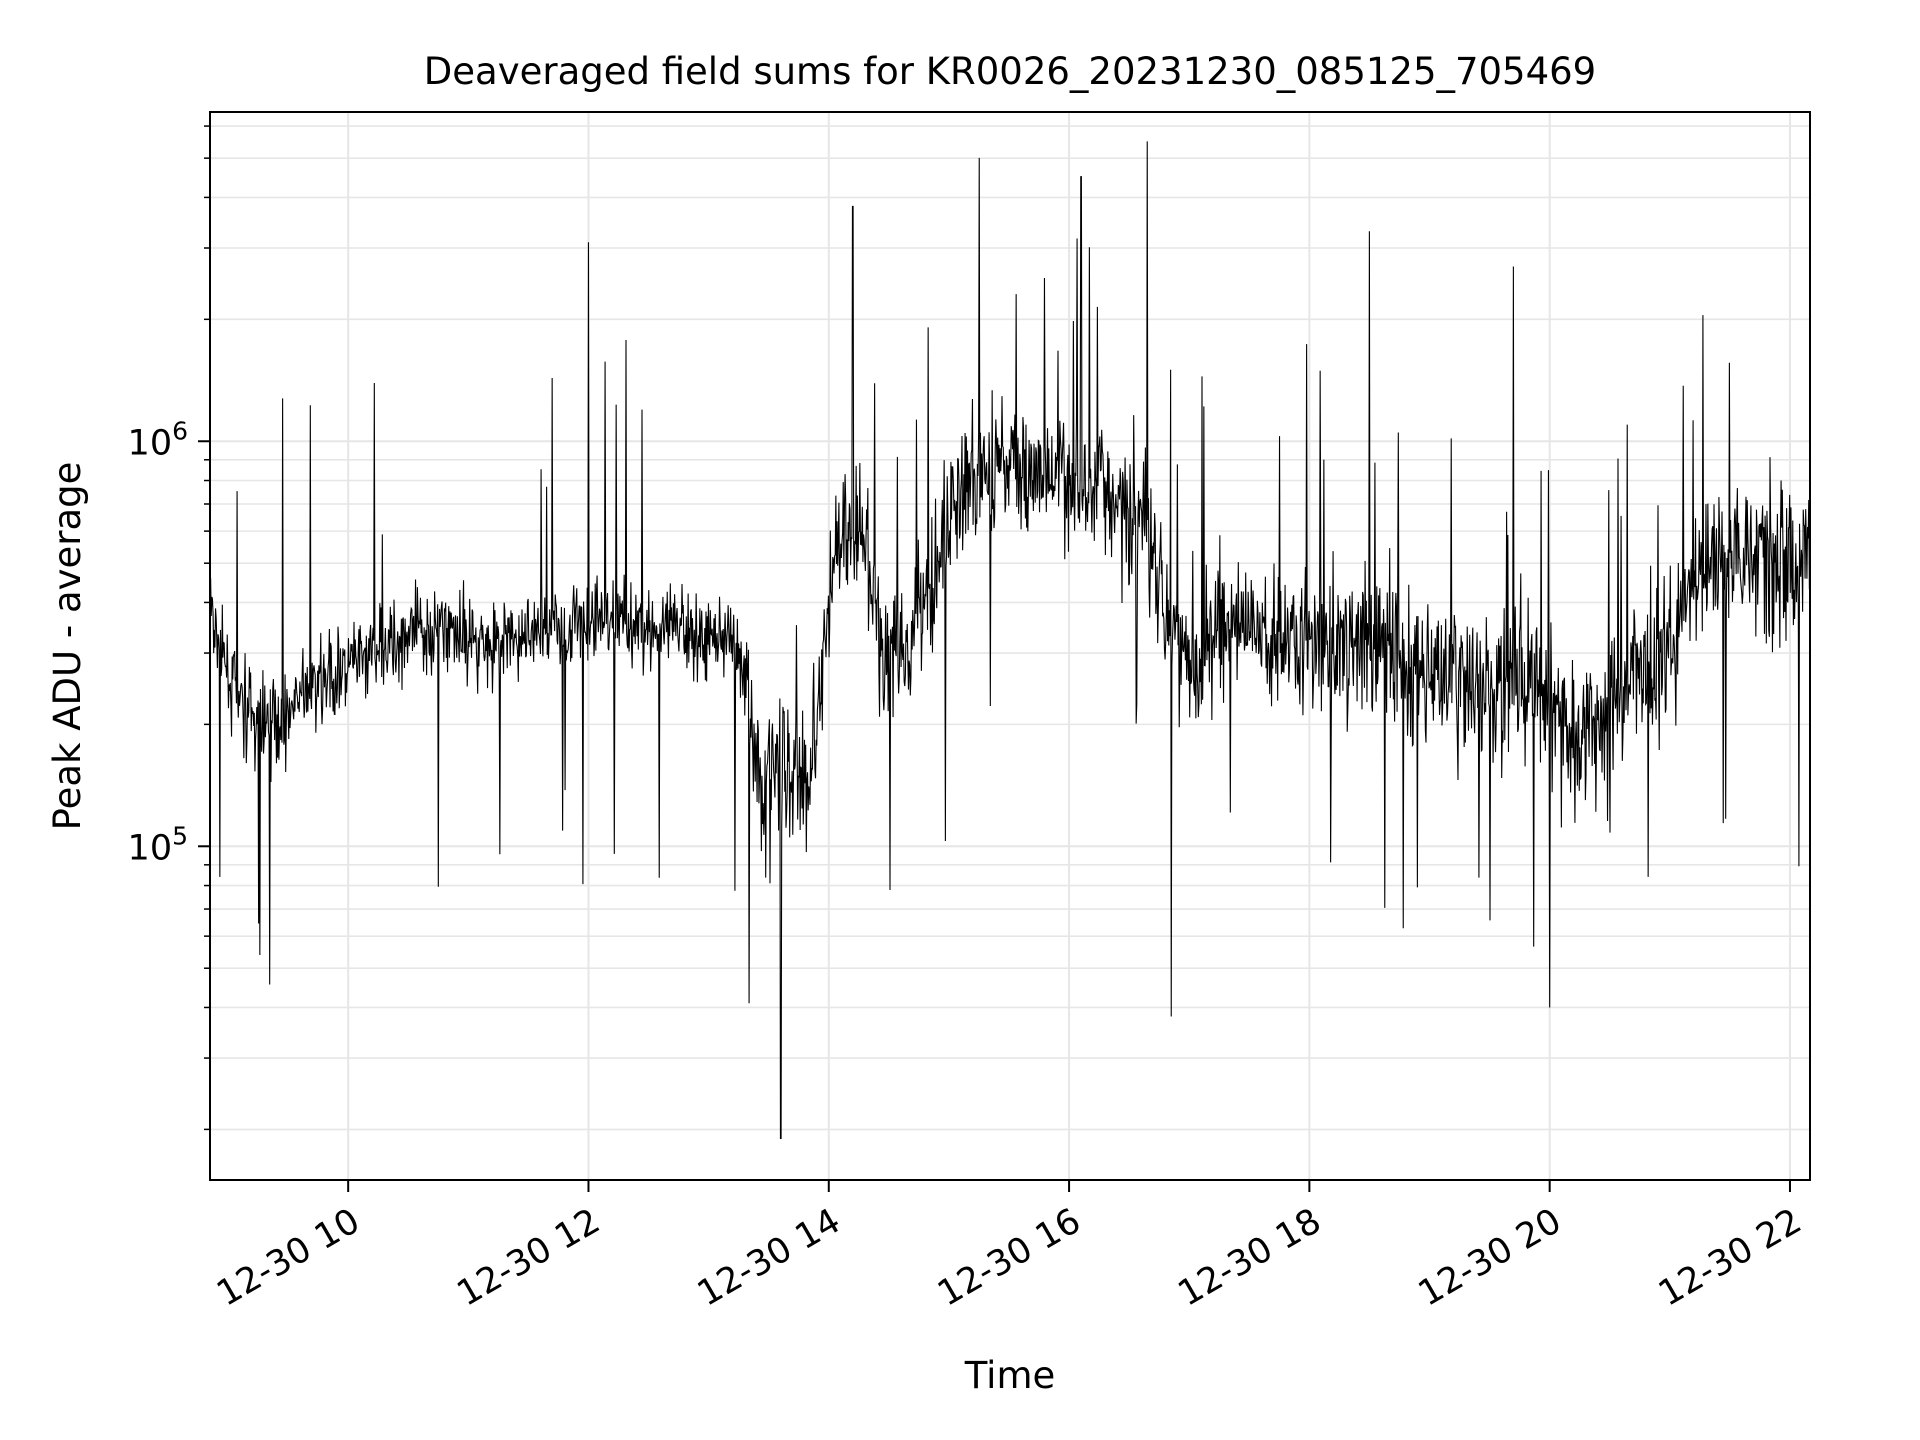 This screenshot has width=1920, height=1440. I want to click on x-tick-label: 12-30 10, so click(288, 1257).